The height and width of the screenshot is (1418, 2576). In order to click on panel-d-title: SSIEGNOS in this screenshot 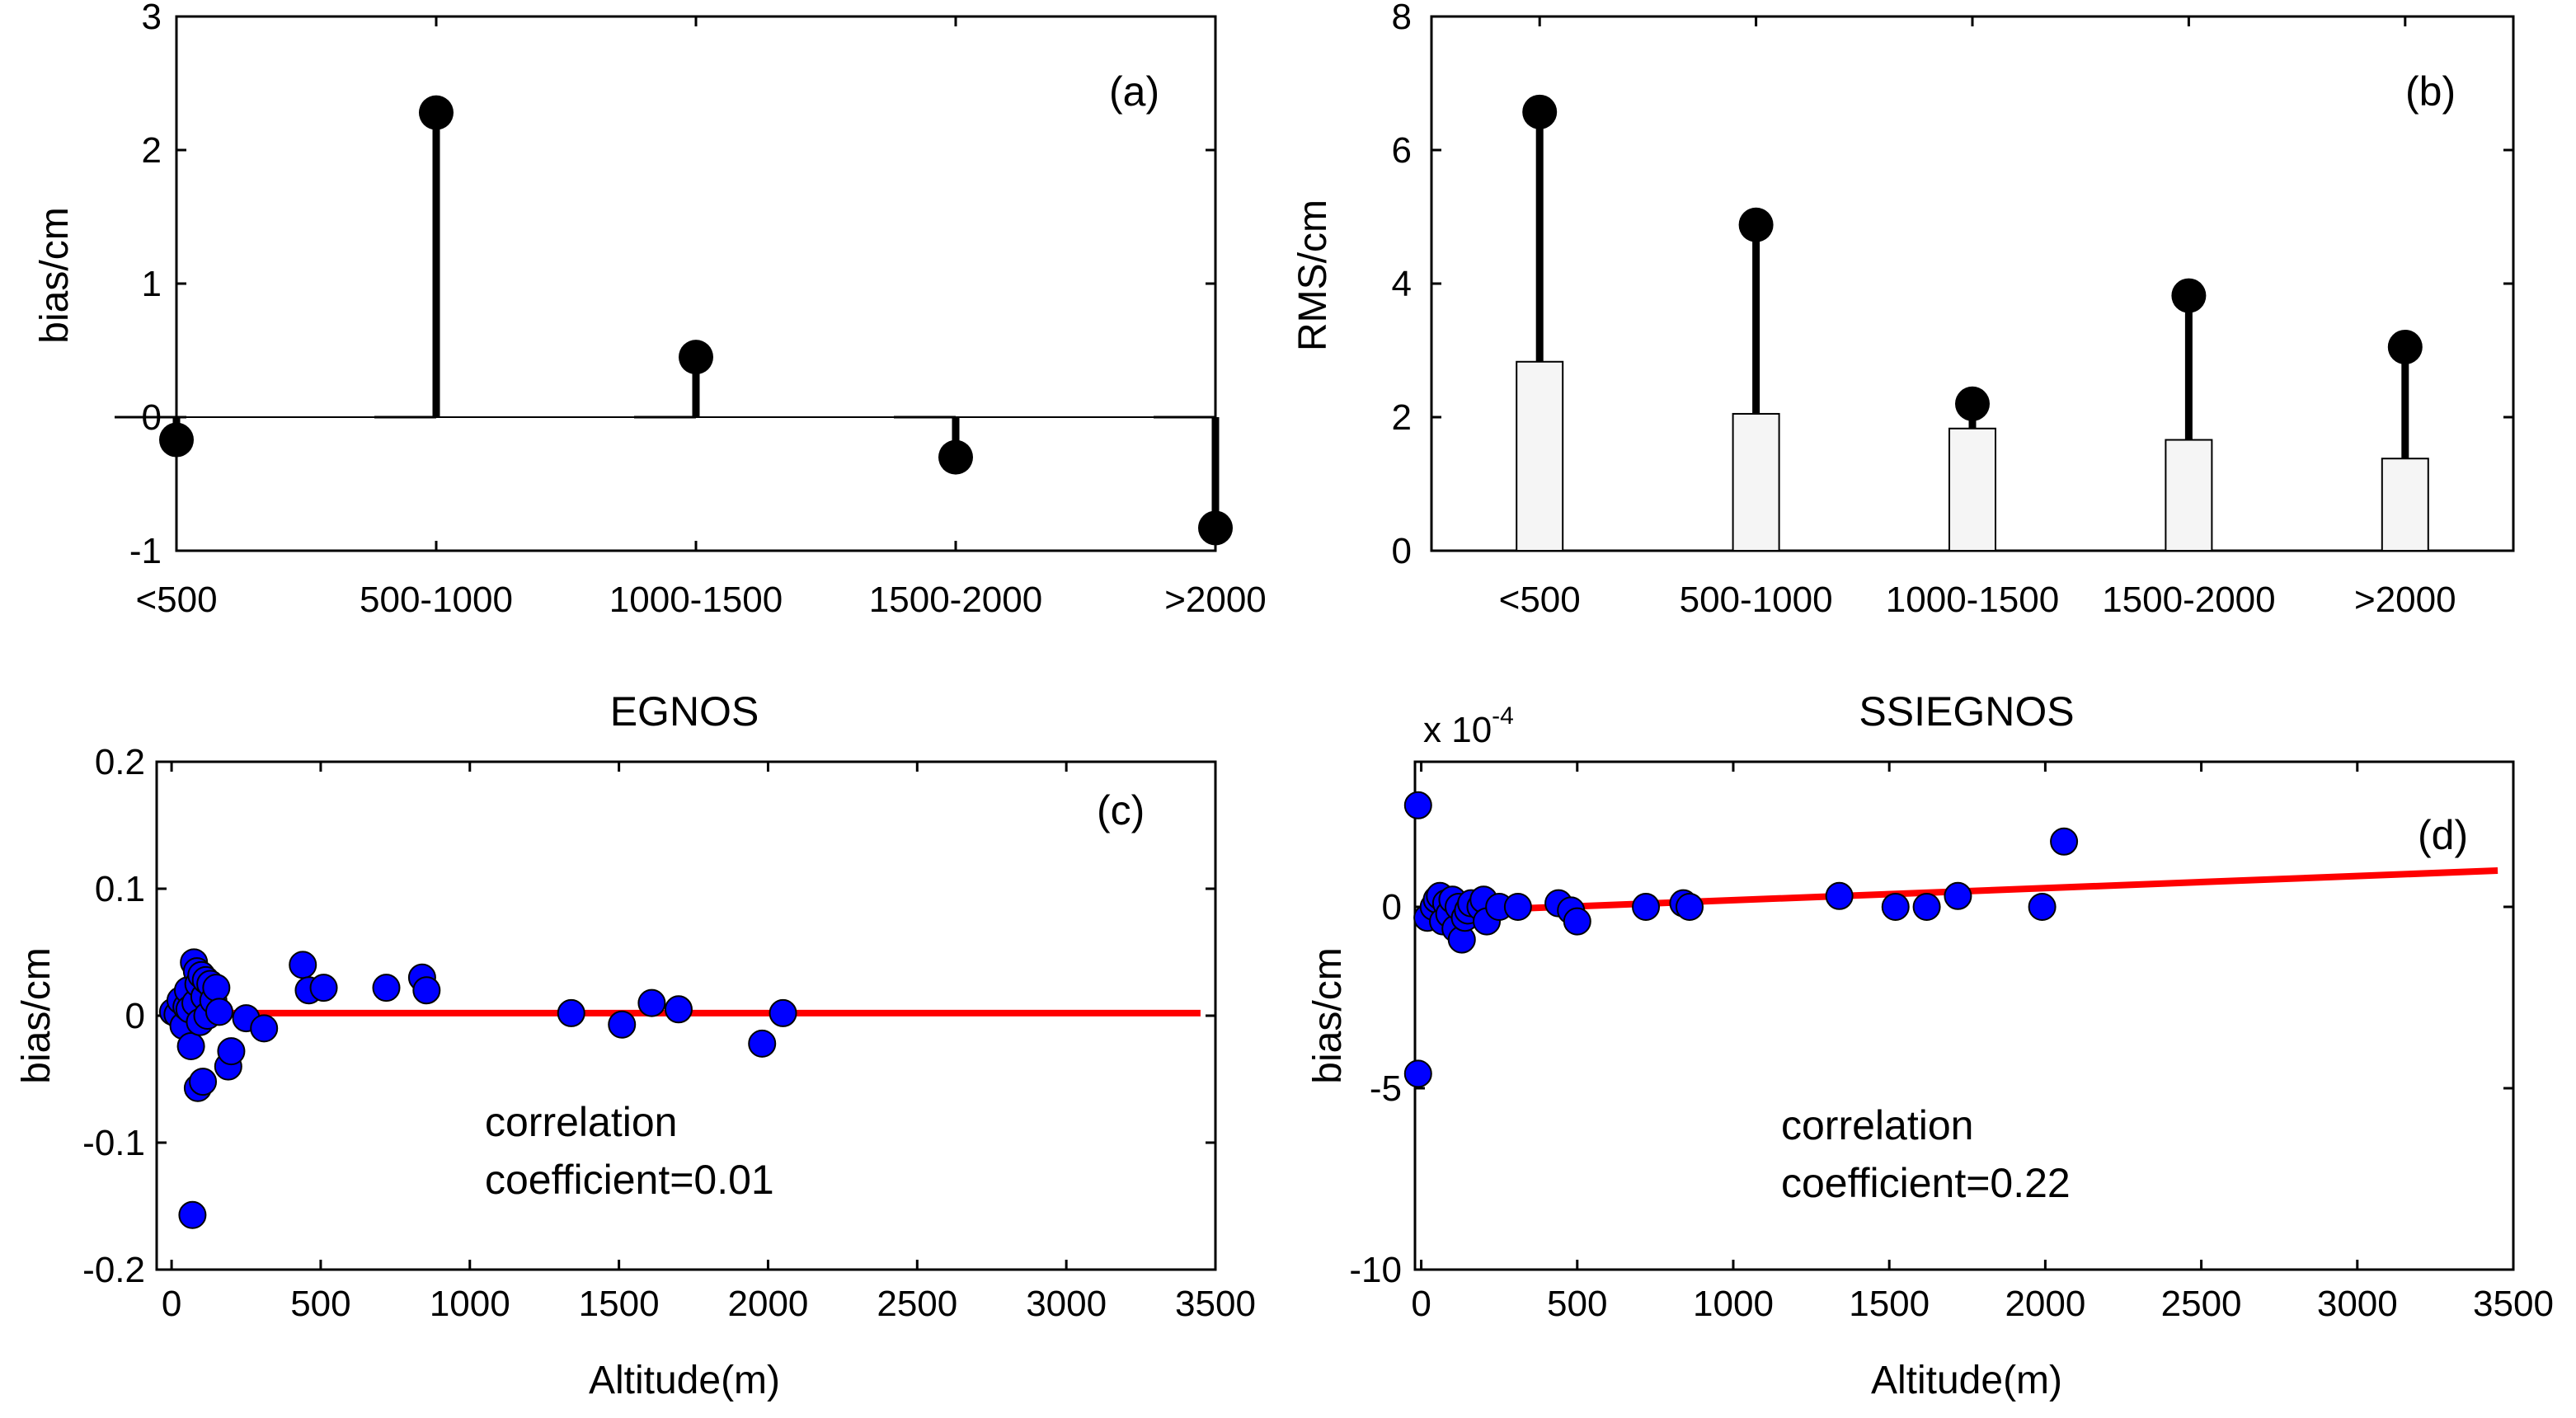, I will do `click(1966, 711)`.